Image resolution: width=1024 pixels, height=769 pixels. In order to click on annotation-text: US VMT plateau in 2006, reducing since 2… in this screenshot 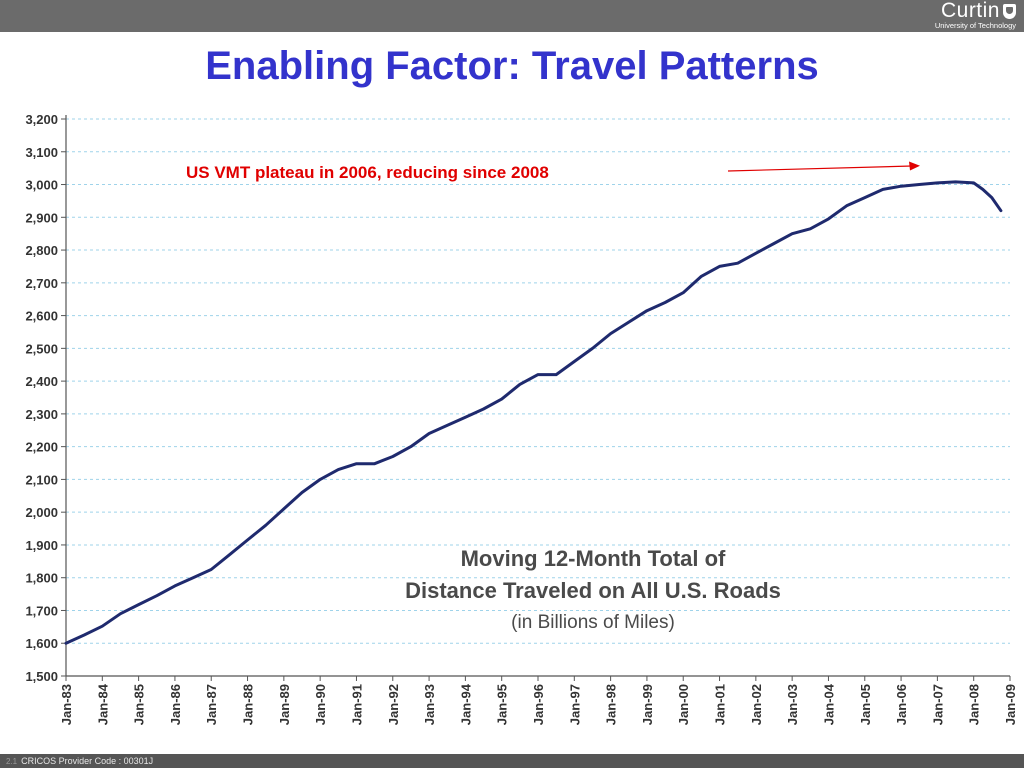, I will do `click(367, 172)`.